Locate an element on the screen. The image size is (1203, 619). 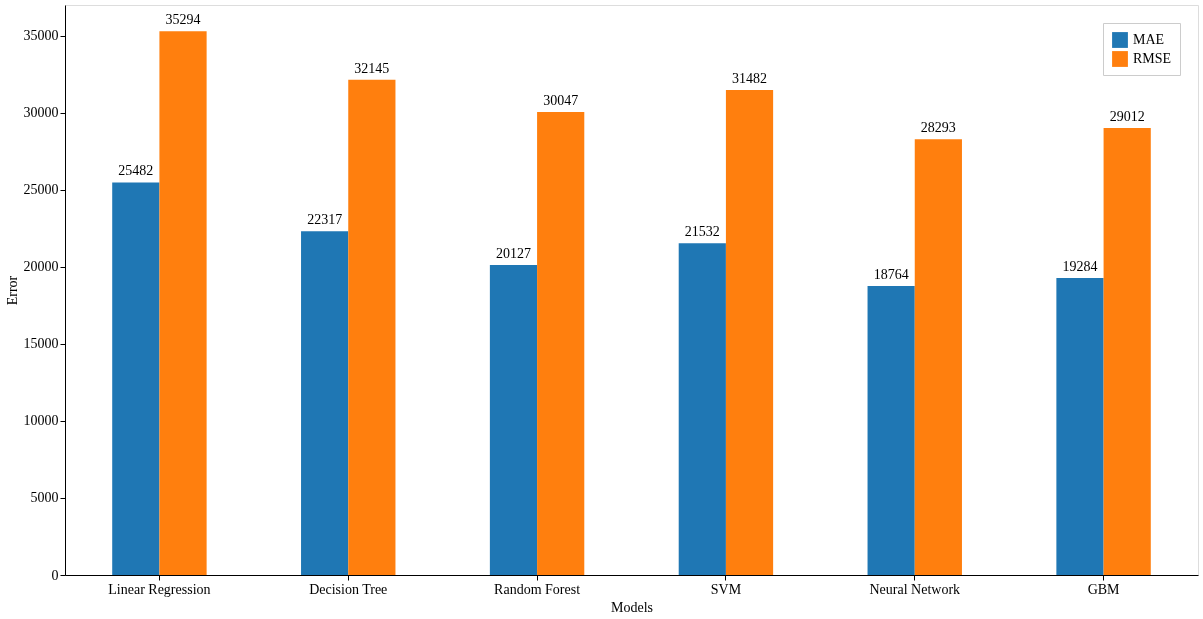
x-tick-label: GBM is located at coordinates (1104, 589).